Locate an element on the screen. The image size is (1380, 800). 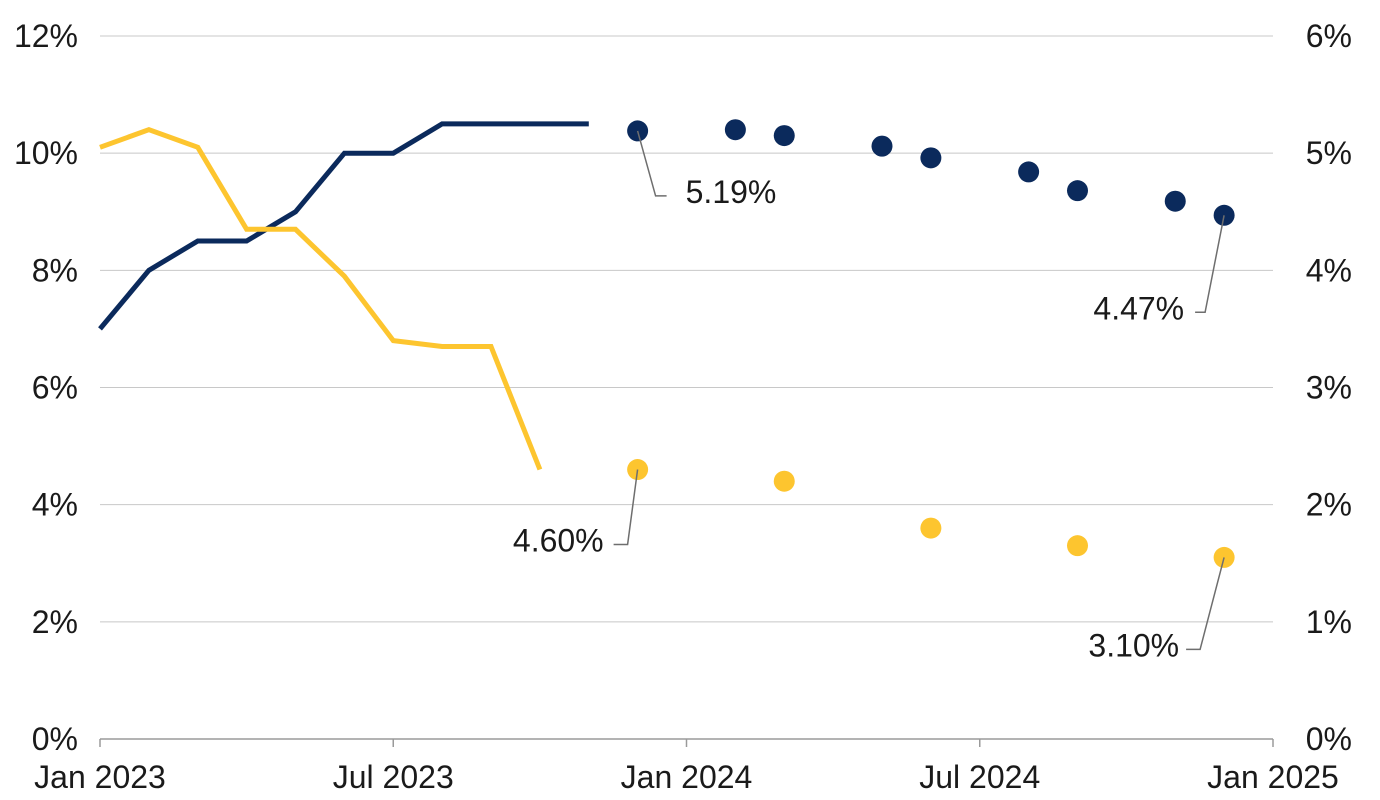
data-label: 3.10% is located at coordinates (1133, 645).